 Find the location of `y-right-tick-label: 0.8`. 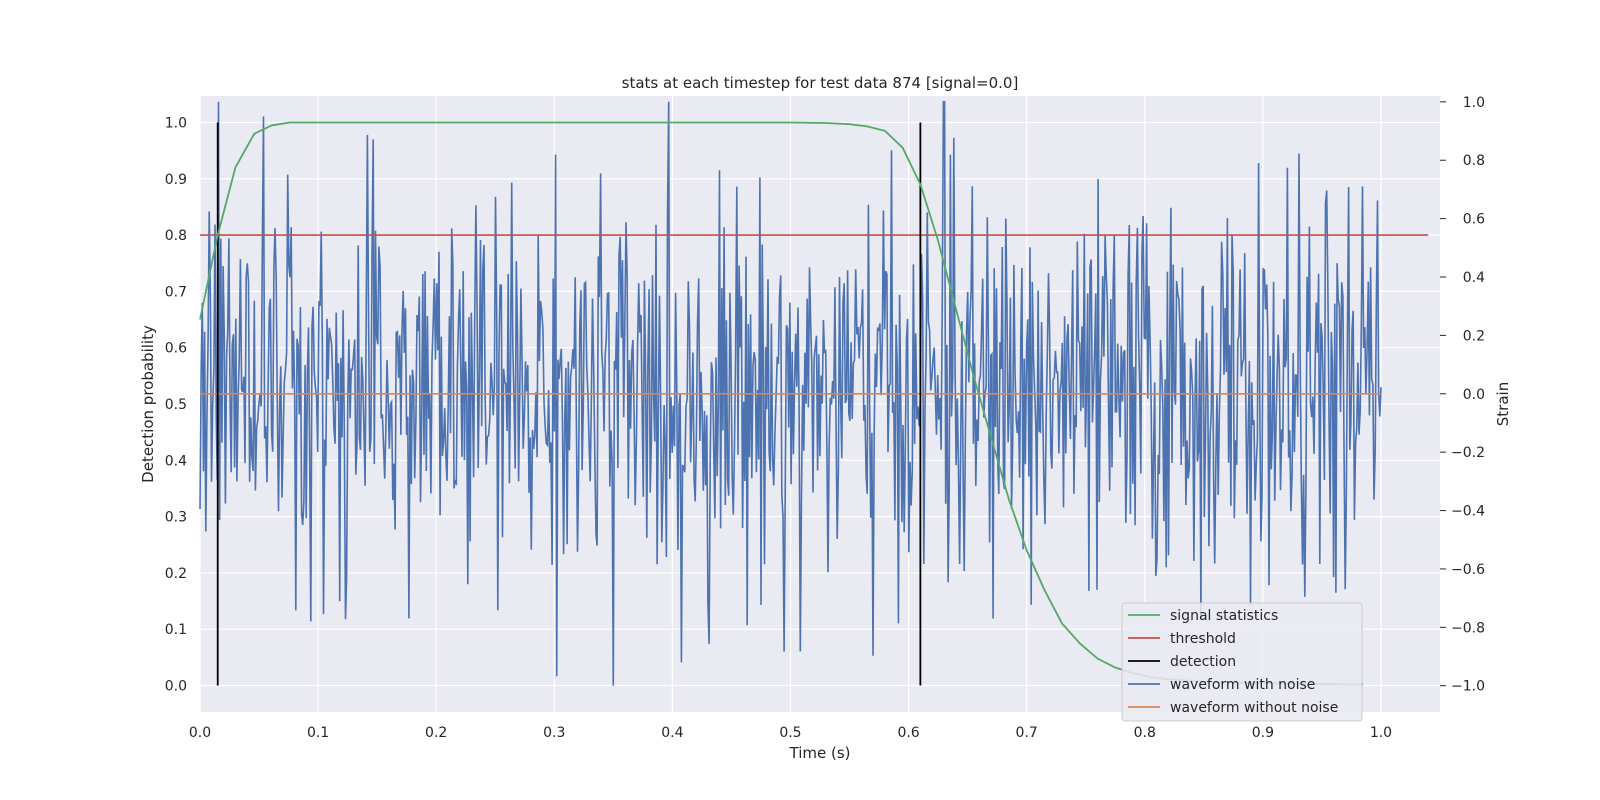

y-right-tick-label: 0.8 is located at coordinates (1474, 161).